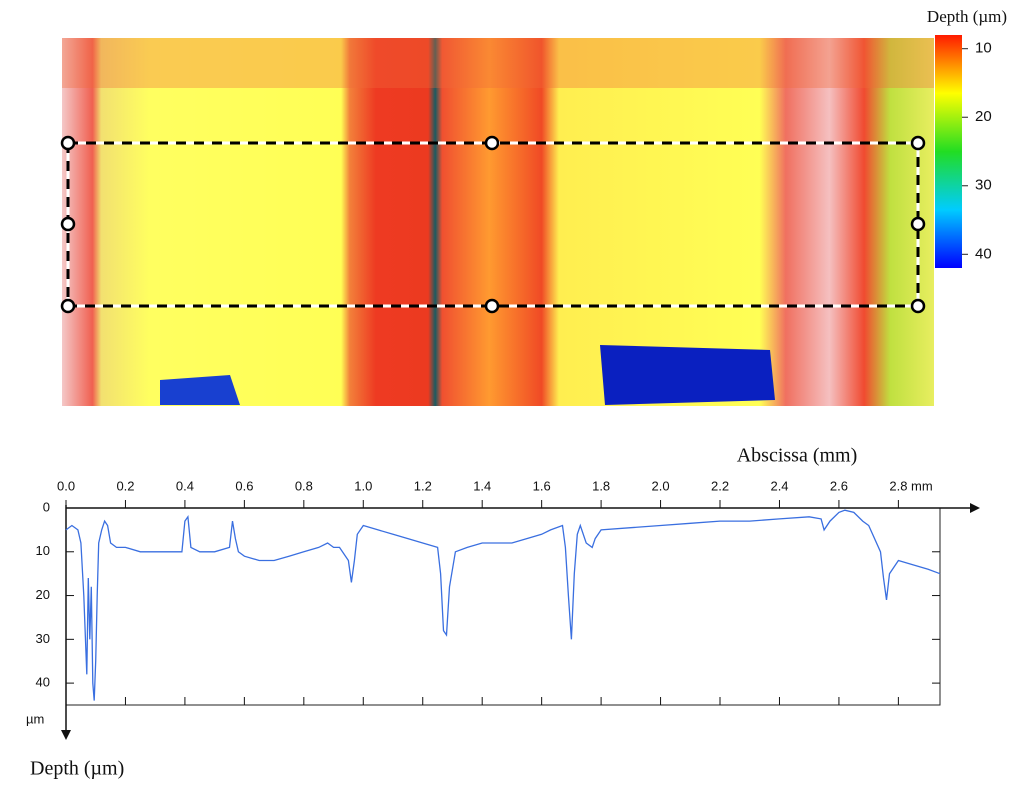 The width and height of the screenshot is (1036, 792). Describe the element at coordinates (423, 485) in the screenshot. I see `x-tick-label: 1.2` at that location.